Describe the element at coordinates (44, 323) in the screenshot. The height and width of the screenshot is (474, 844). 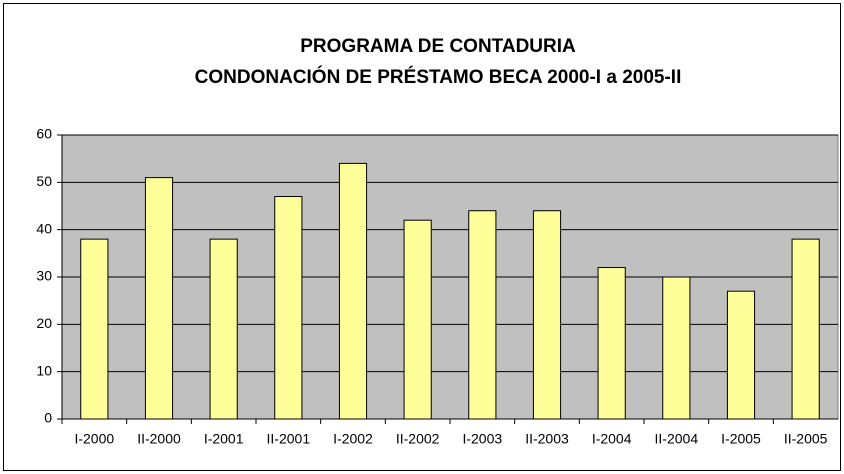
I see `y-tick-label: 20` at that location.